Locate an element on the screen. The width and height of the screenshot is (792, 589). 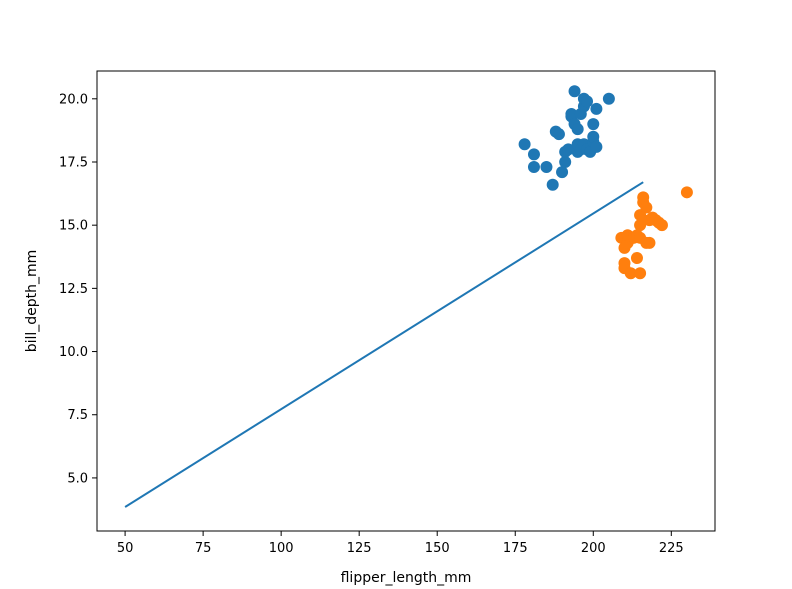
x-tick-label: 150 is located at coordinates (437, 548).